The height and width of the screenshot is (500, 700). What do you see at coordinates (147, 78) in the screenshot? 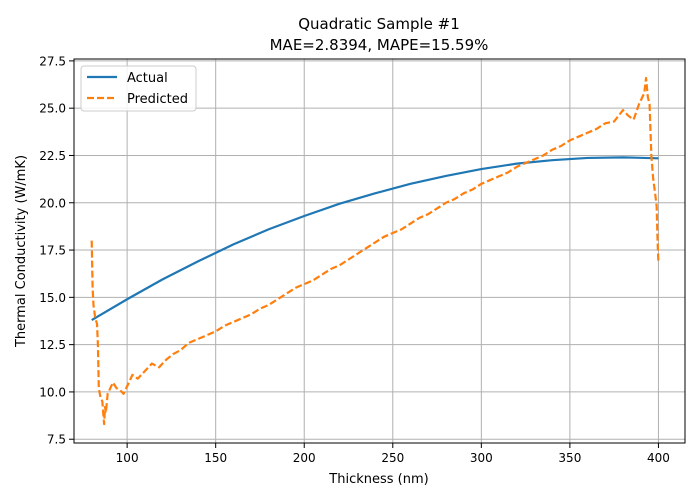
I see `legend-label-actual: Actual` at bounding box center [147, 78].